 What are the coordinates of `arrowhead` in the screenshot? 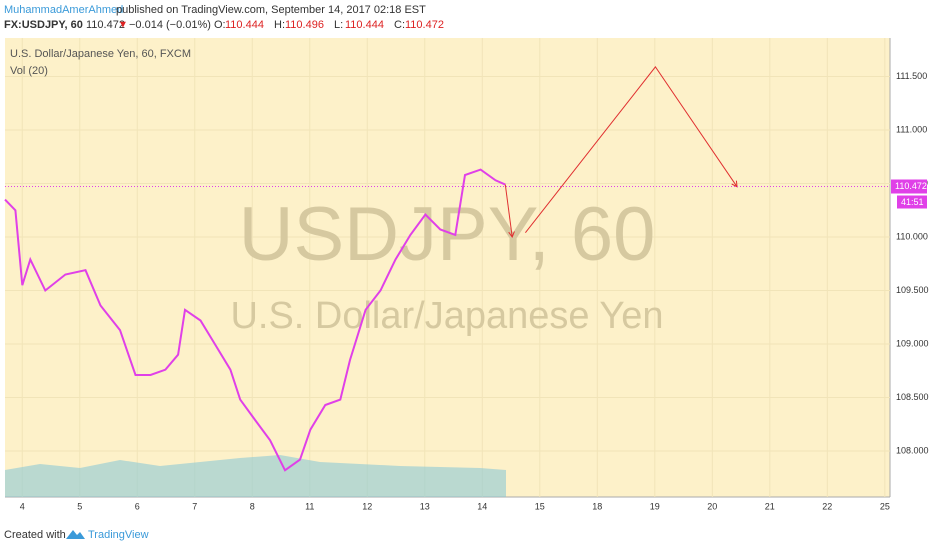 It's located at (511, 235).